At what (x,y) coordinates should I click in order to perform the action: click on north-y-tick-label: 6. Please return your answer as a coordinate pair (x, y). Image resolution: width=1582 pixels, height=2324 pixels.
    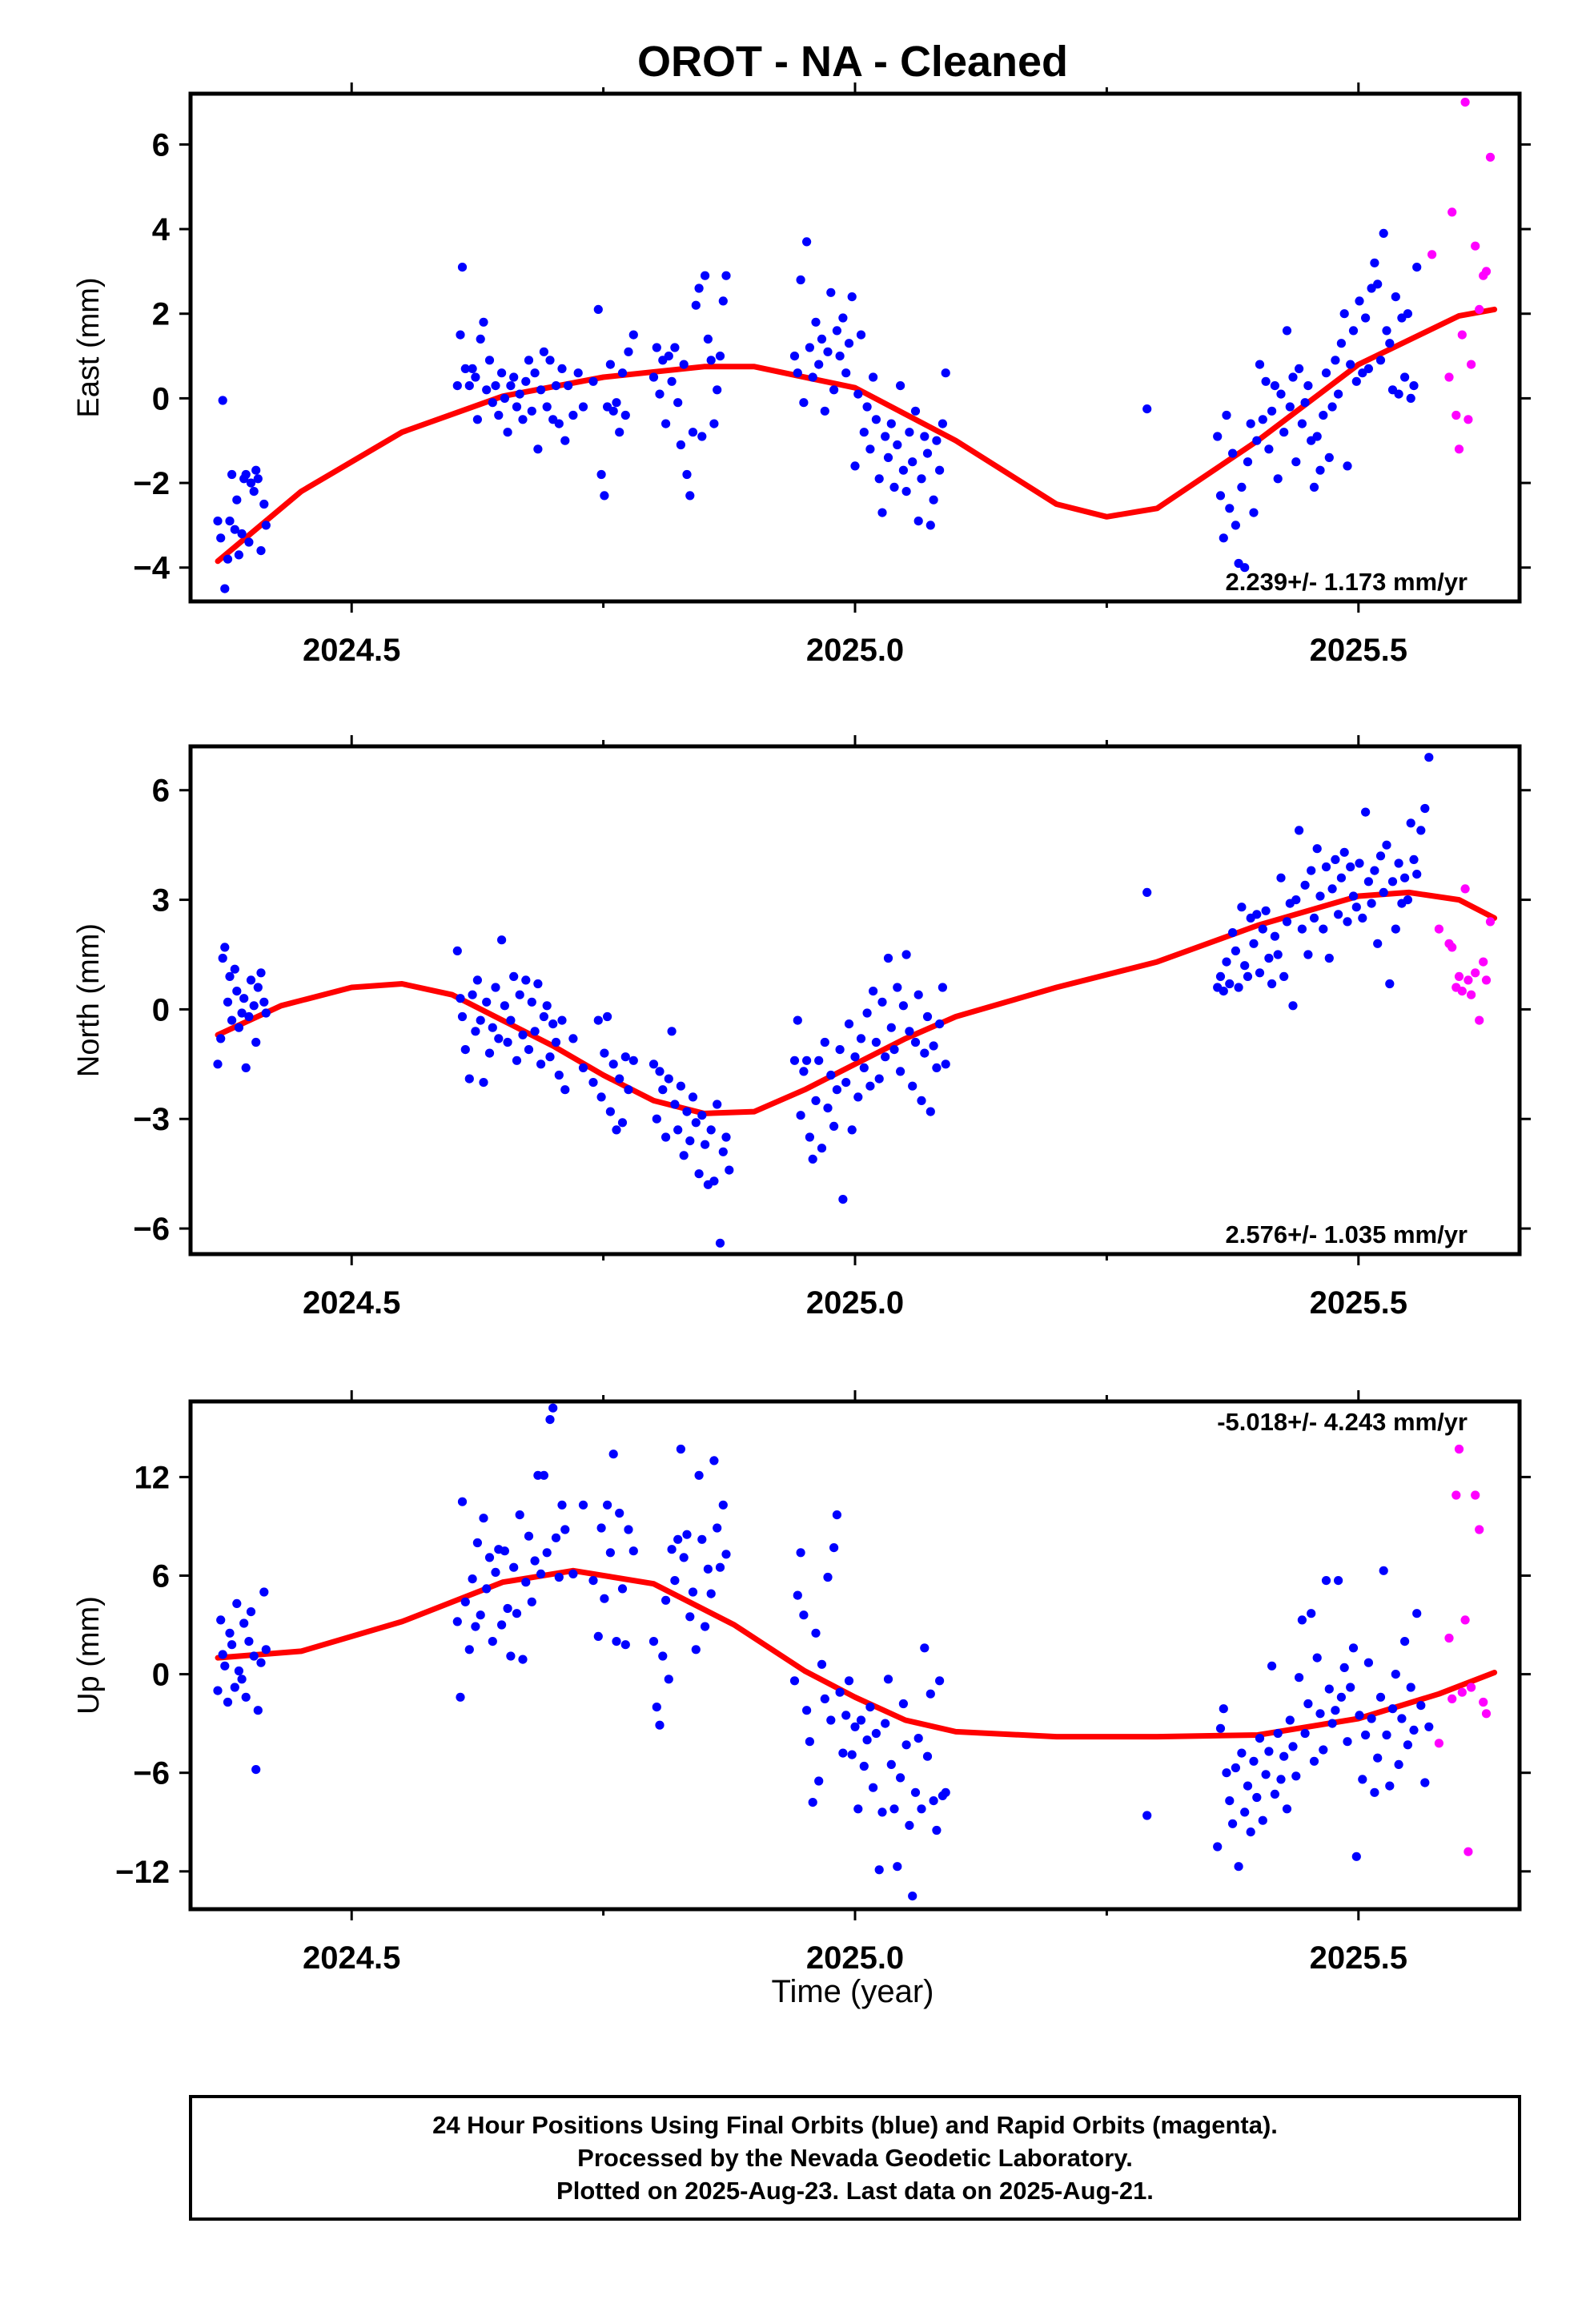
    Looking at the image, I should click on (161, 791).